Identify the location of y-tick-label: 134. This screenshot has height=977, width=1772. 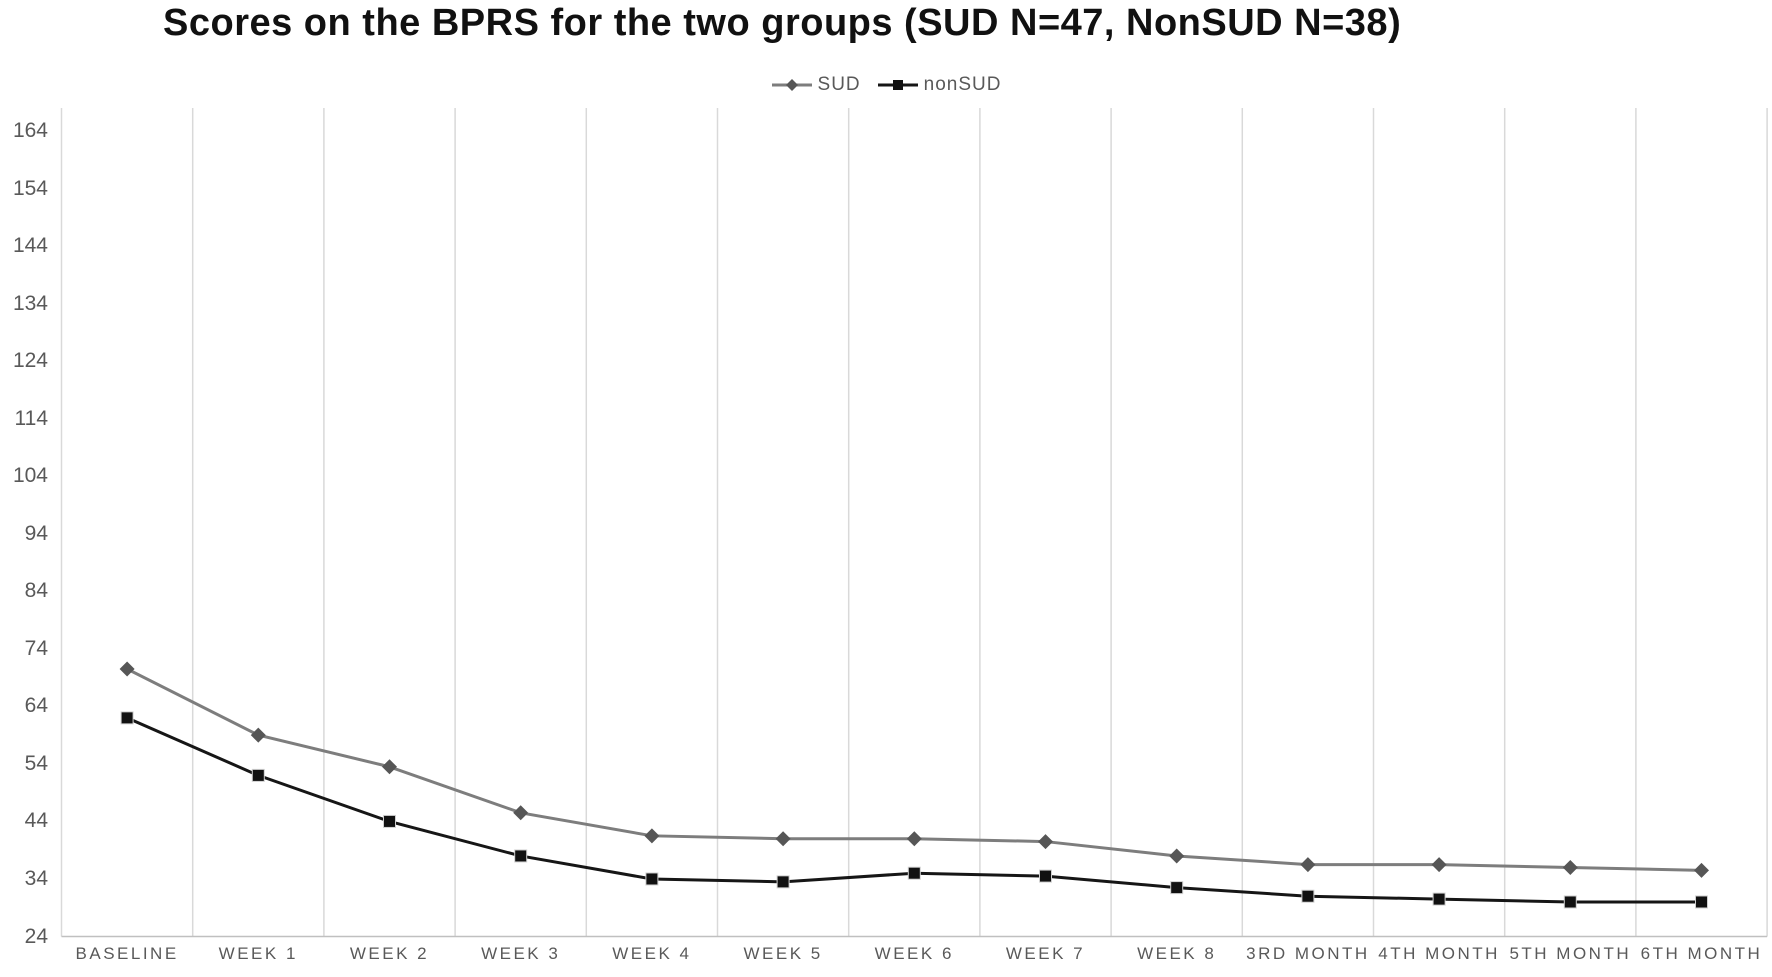
(30, 303).